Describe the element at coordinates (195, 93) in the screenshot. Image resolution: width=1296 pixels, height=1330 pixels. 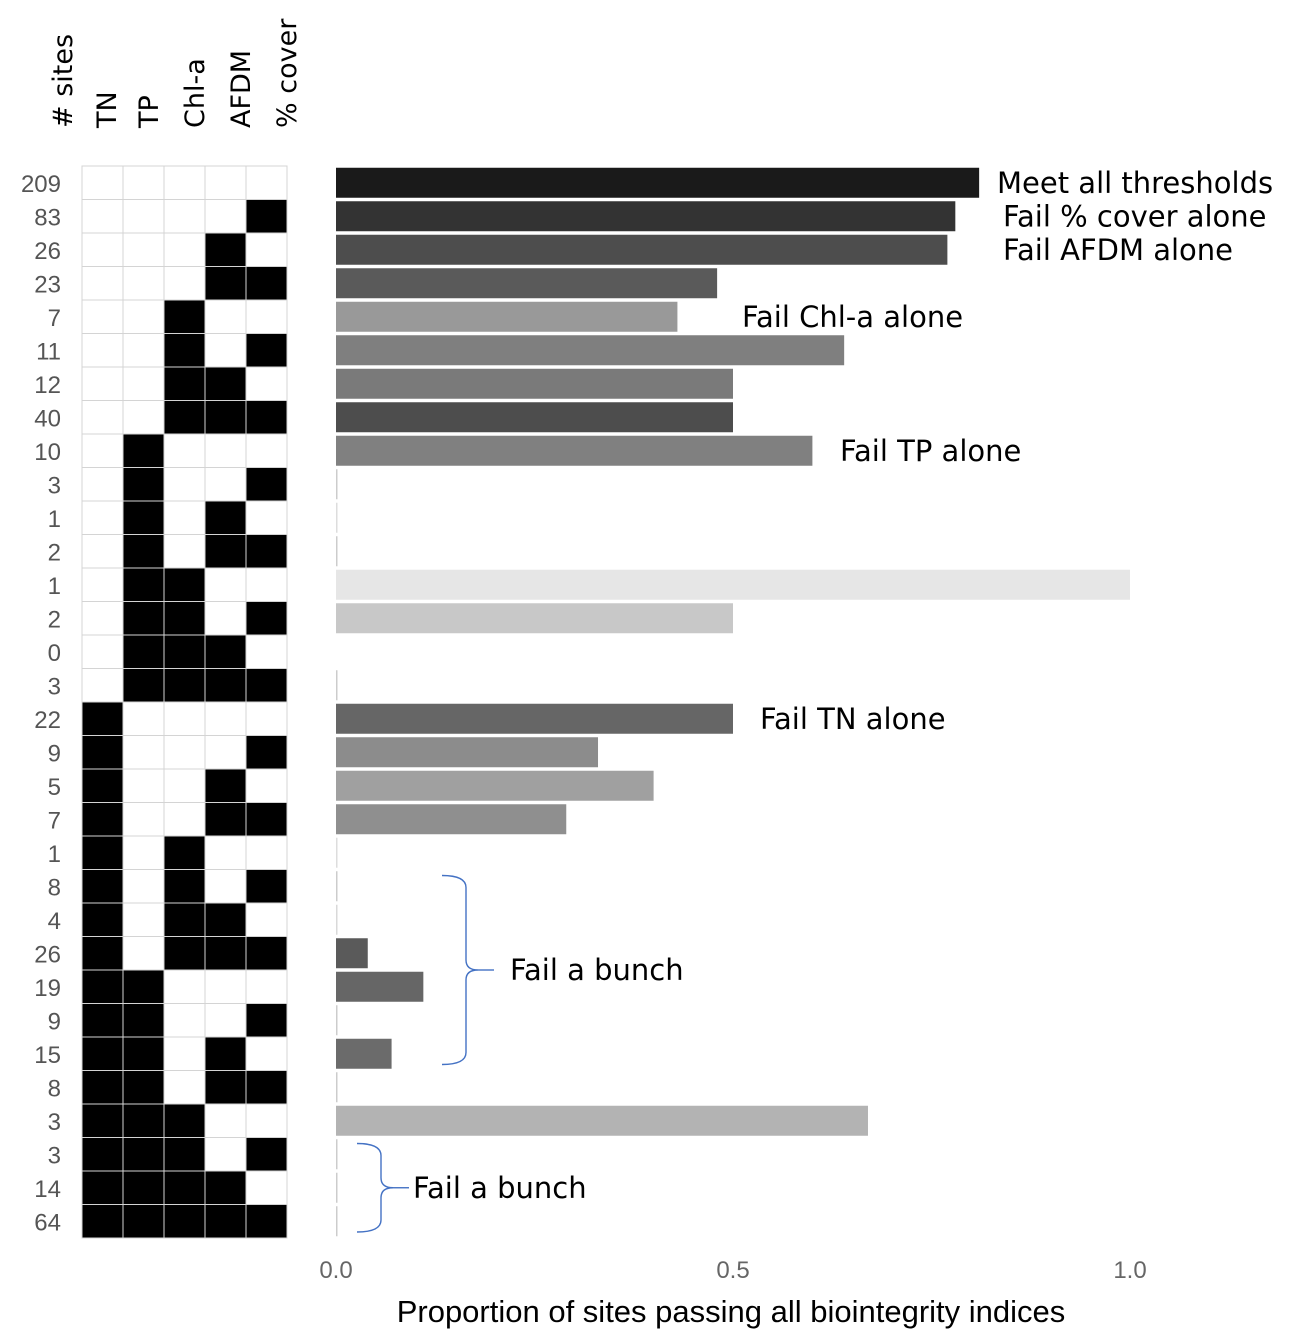
I see `column-header: Chl-a` at that location.